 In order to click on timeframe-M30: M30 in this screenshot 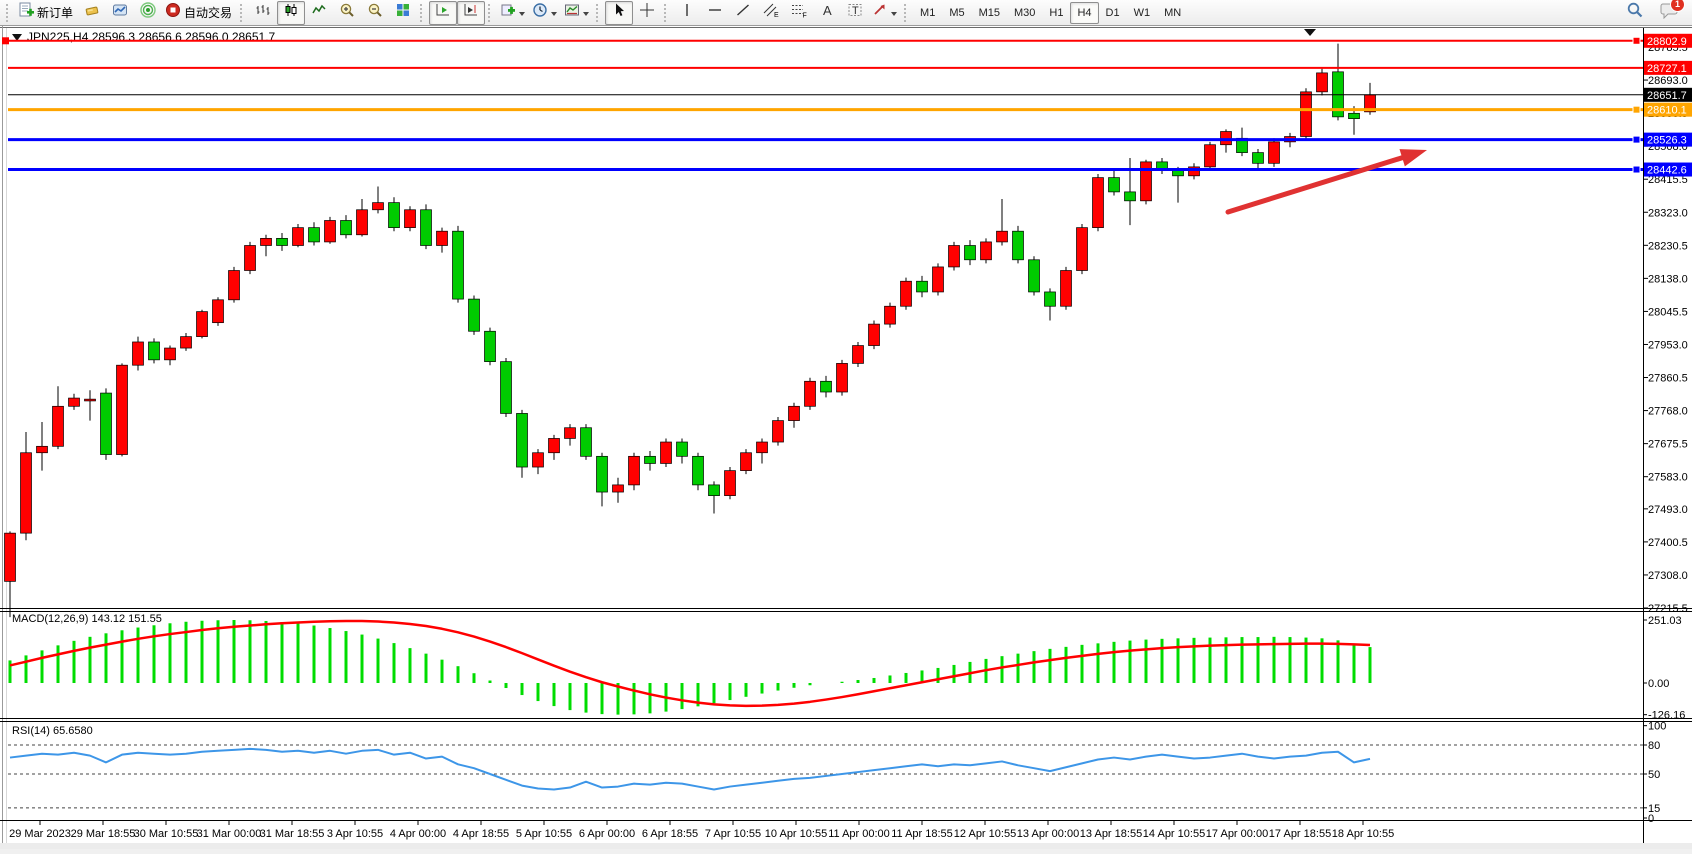, I will do `click(1025, 12)`.